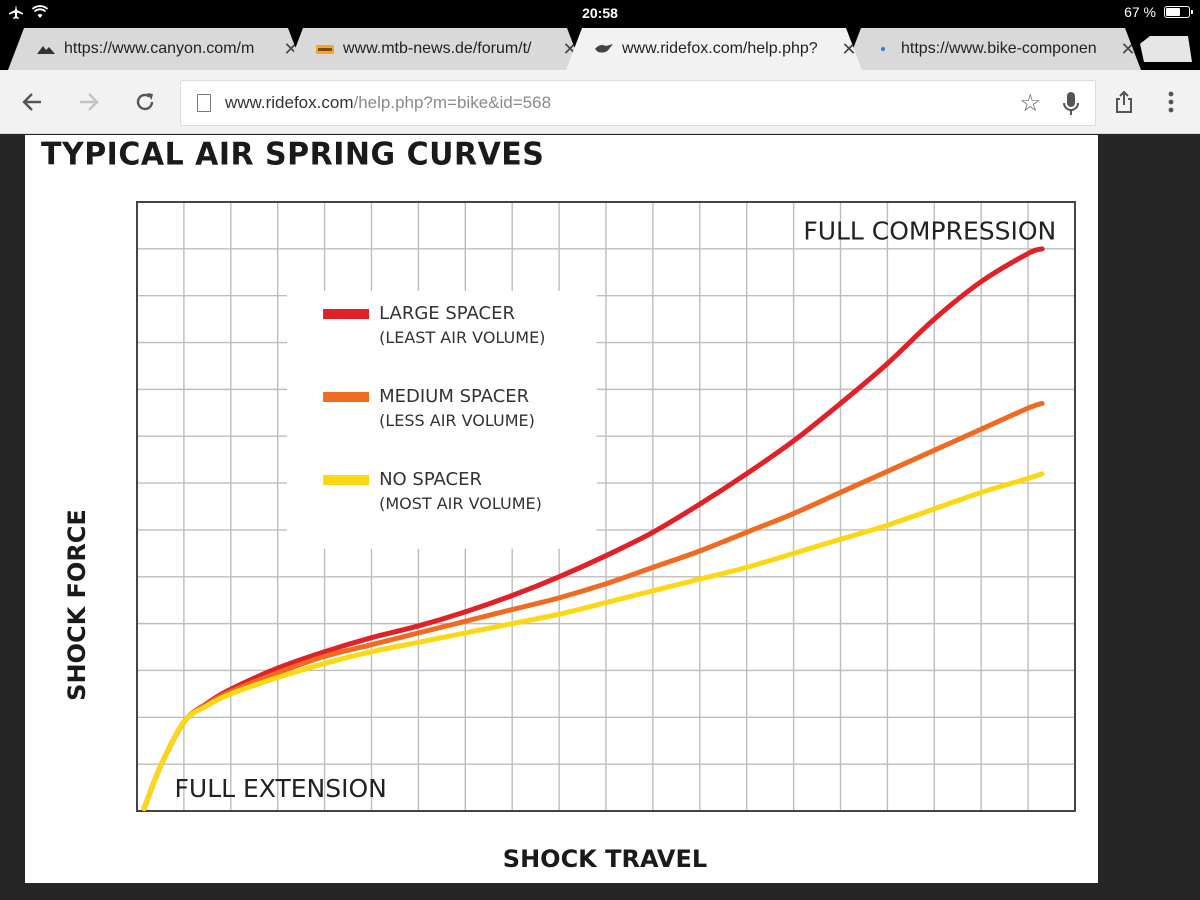 The width and height of the screenshot is (1200, 900). I want to click on tab-title: https://www.bike-componen, so click(999, 48).